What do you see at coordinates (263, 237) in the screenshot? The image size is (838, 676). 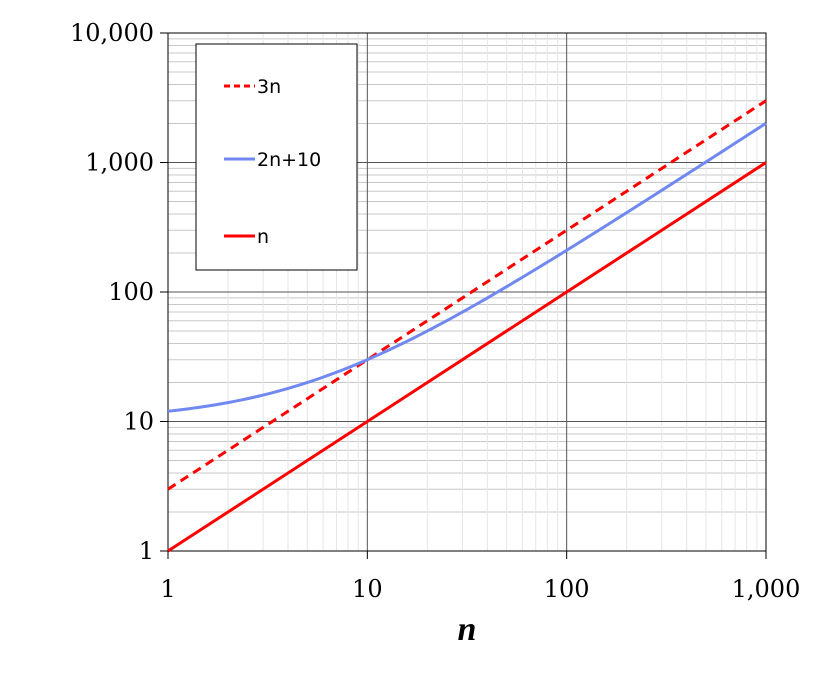 I see `legend-label: n` at bounding box center [263, 237].